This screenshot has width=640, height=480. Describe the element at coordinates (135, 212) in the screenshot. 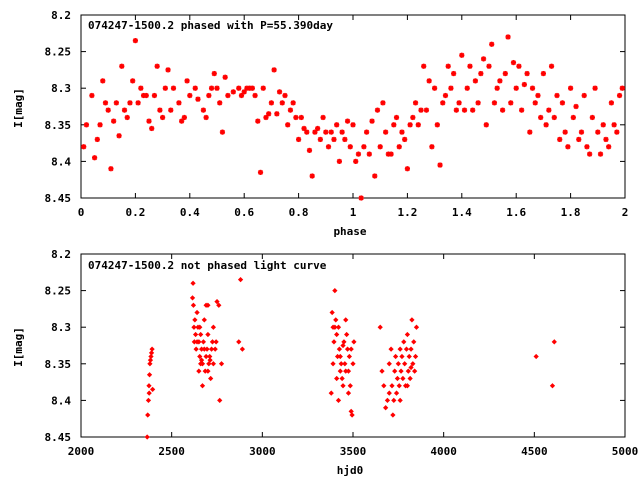

I see `x-tick-label: 0.2` at that location.